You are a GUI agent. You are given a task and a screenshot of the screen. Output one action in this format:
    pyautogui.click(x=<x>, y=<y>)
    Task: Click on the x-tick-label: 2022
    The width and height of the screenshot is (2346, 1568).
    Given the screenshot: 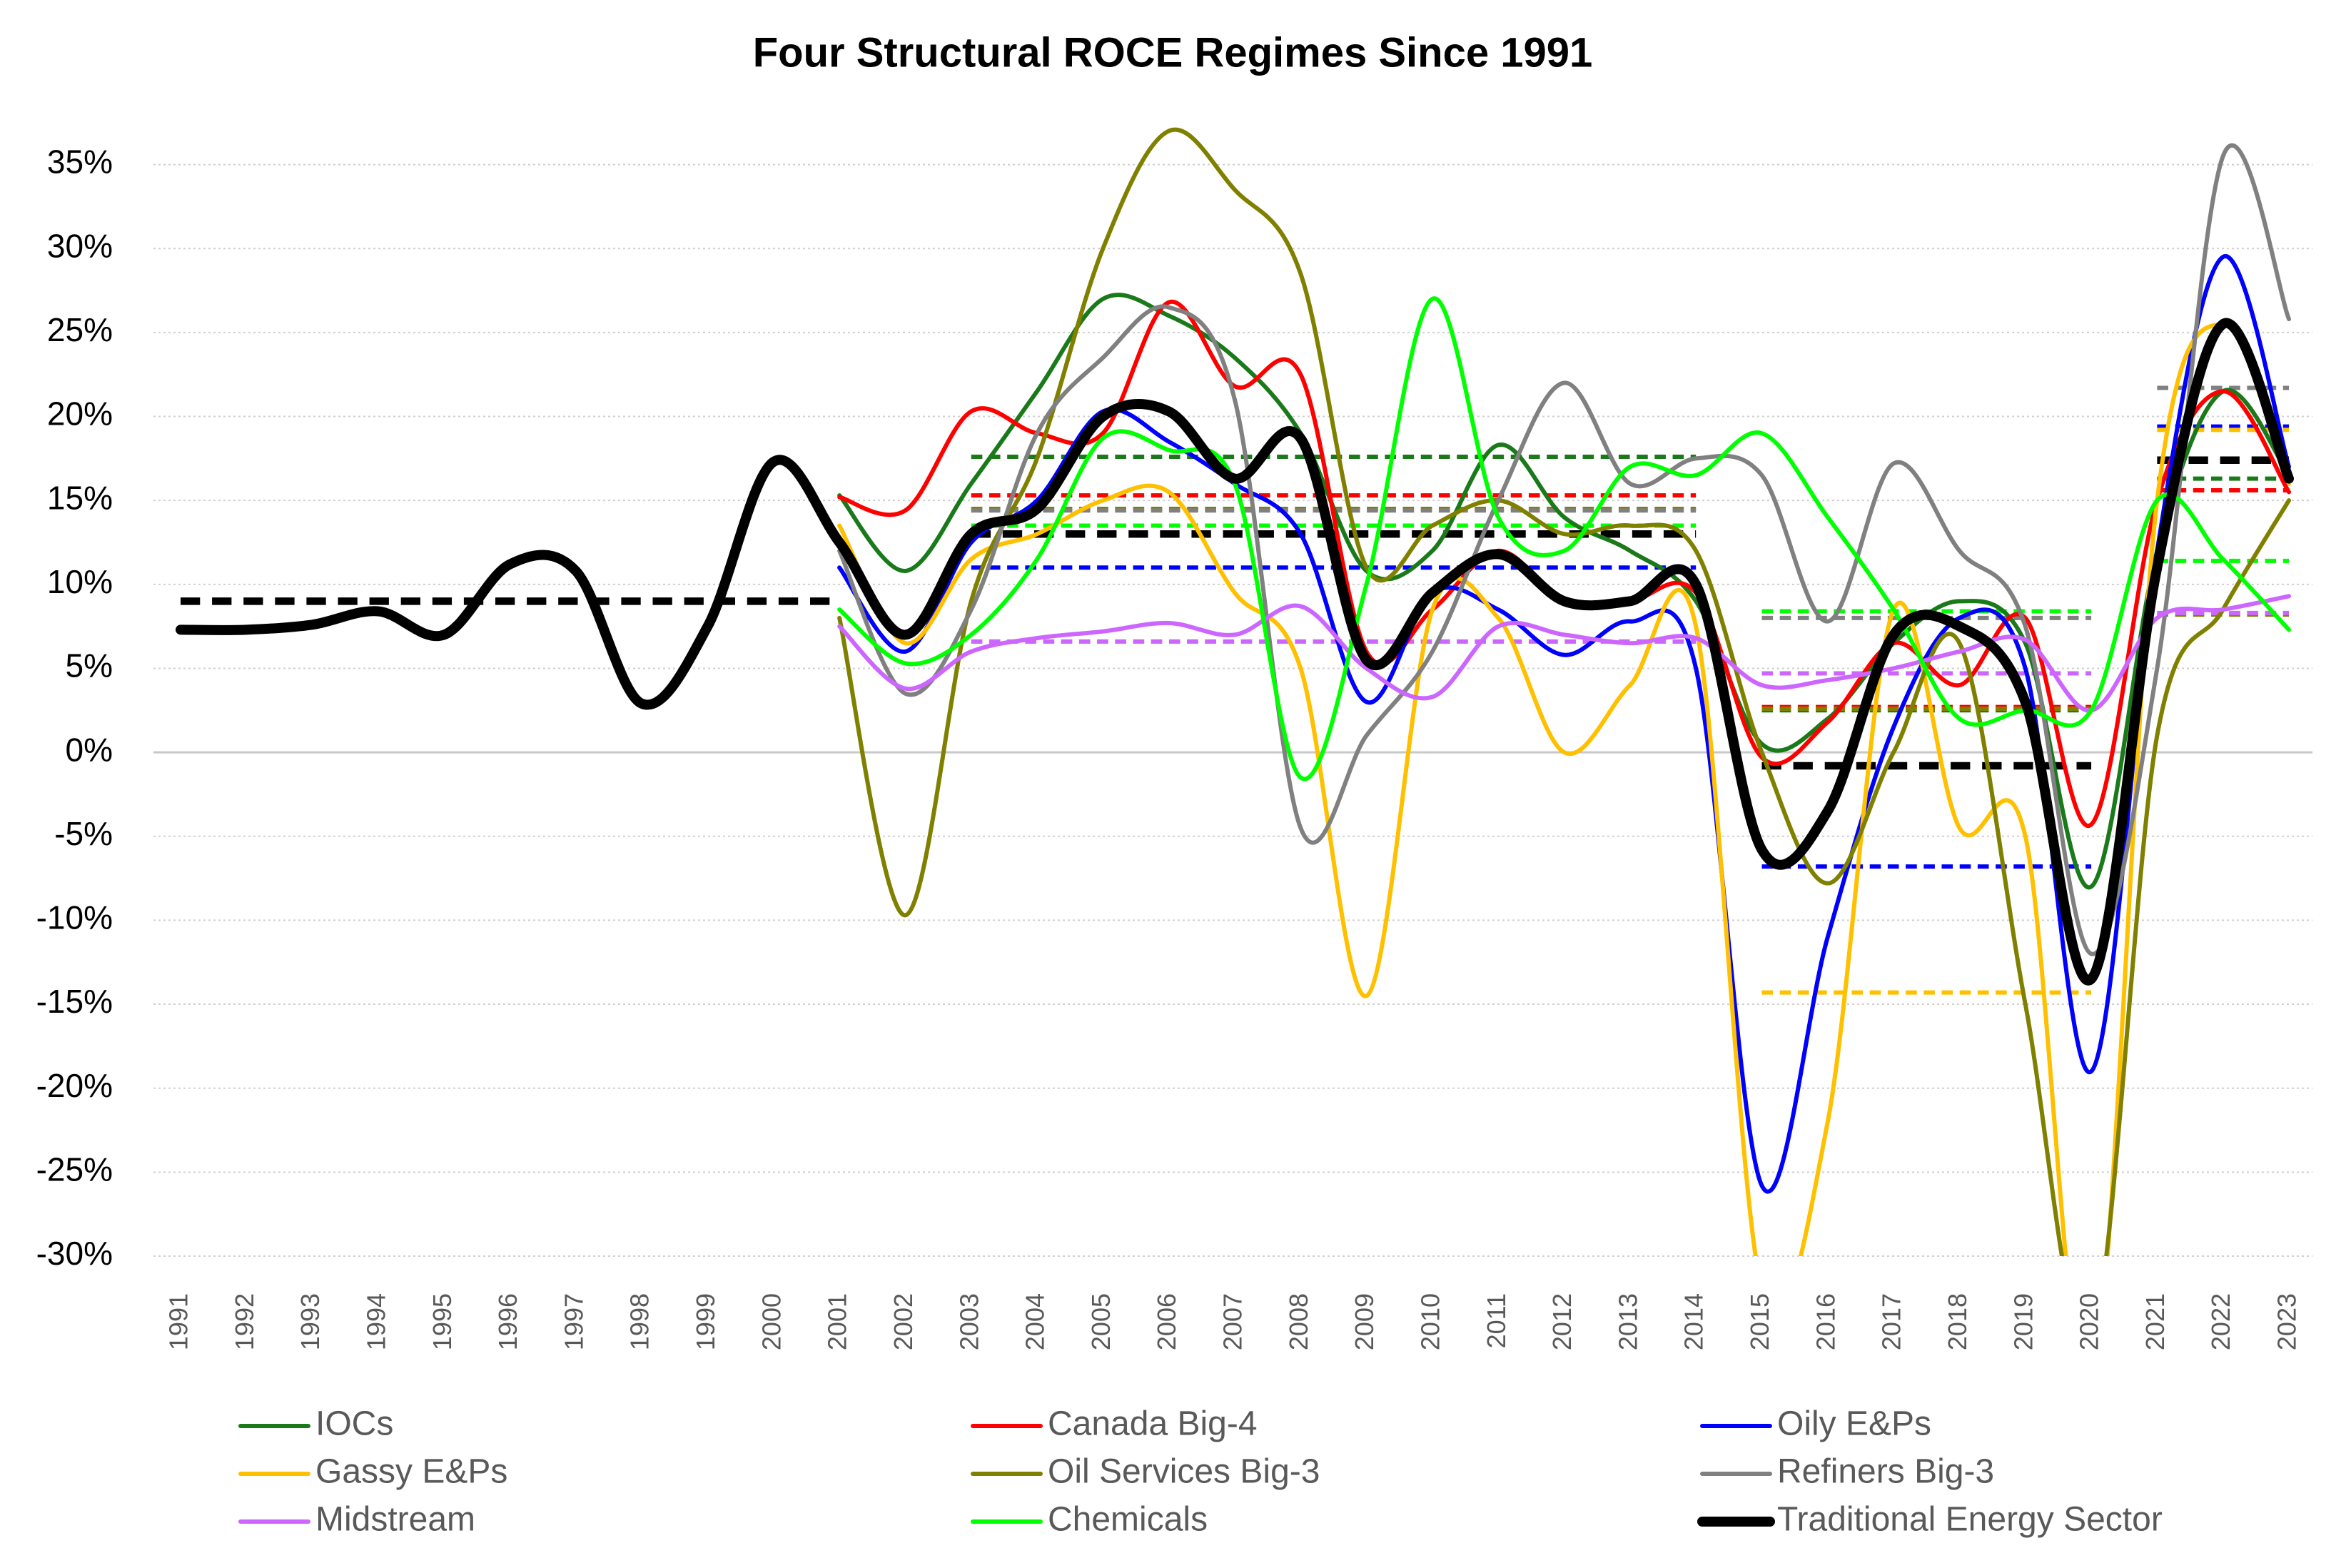 What is the action you would take?
    pyautogui.click(x=2220, y=1321)
    